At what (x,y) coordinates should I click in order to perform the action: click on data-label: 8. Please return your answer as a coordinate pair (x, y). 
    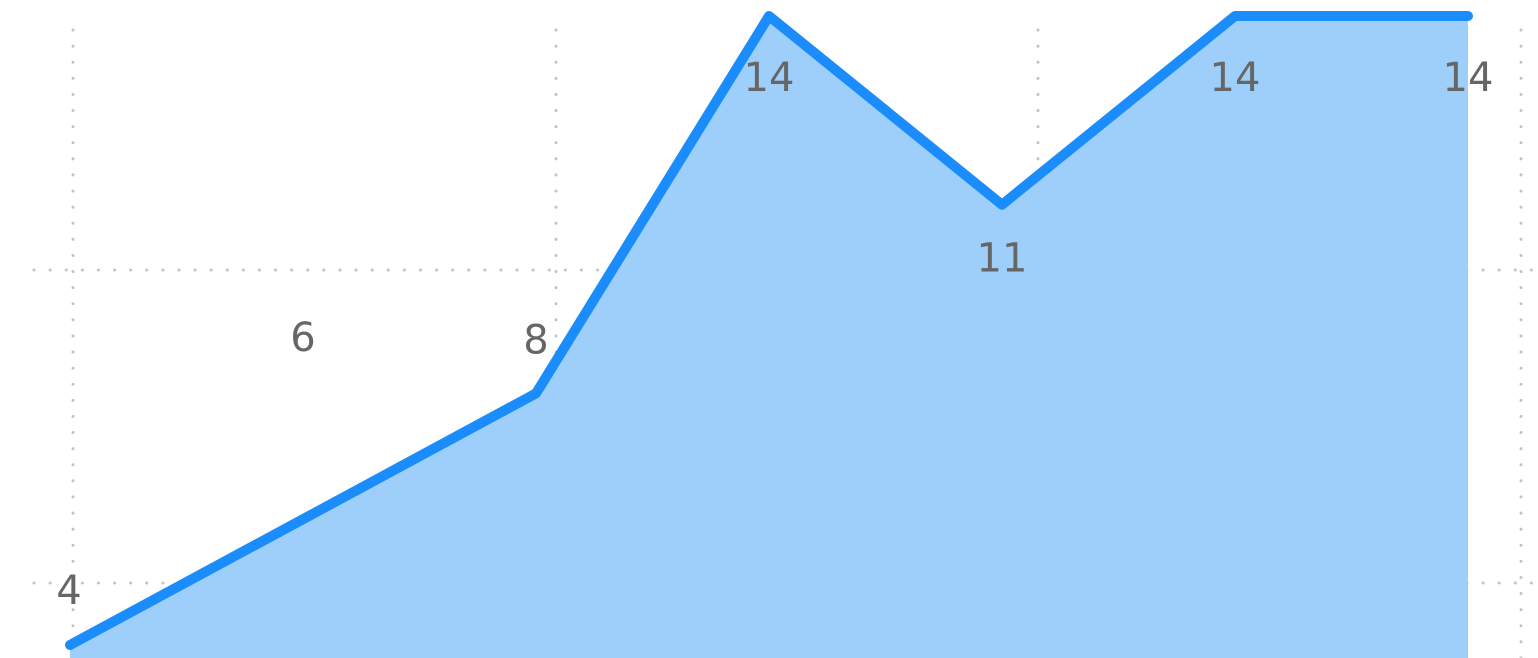
    Looking at the image, I should click on (535, 340).